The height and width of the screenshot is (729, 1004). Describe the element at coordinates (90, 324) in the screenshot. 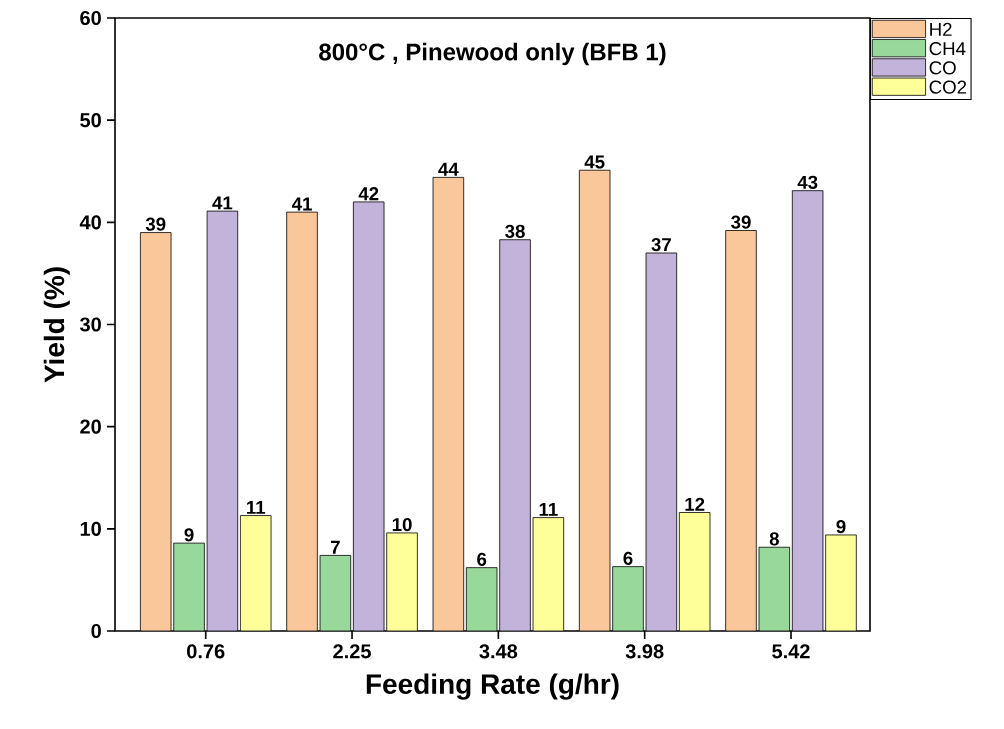

I see `y-tick-label: 30` at that location.